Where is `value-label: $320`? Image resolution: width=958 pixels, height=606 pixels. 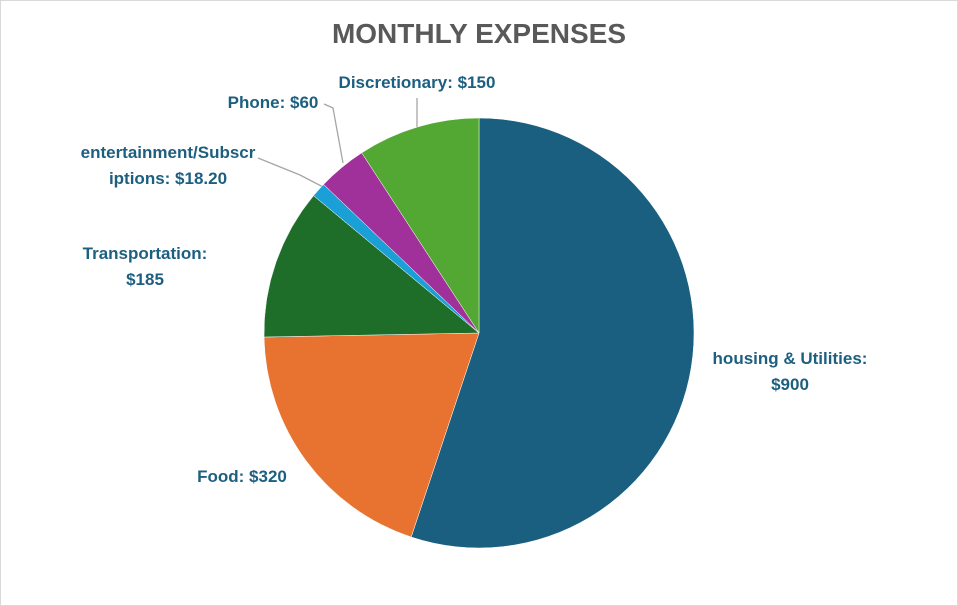 value-label: $320 is located at coordinates (268, 476).